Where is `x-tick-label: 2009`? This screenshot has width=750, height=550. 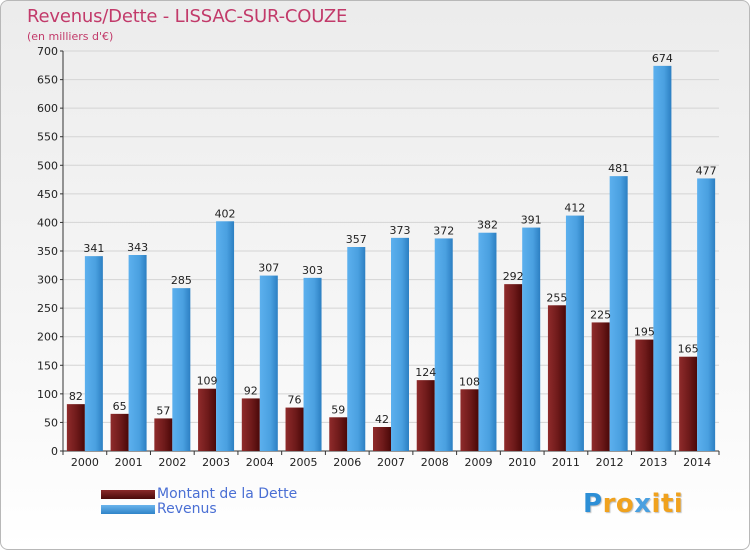 x-tick-label: 2009 is located at coordinates (478, 462).